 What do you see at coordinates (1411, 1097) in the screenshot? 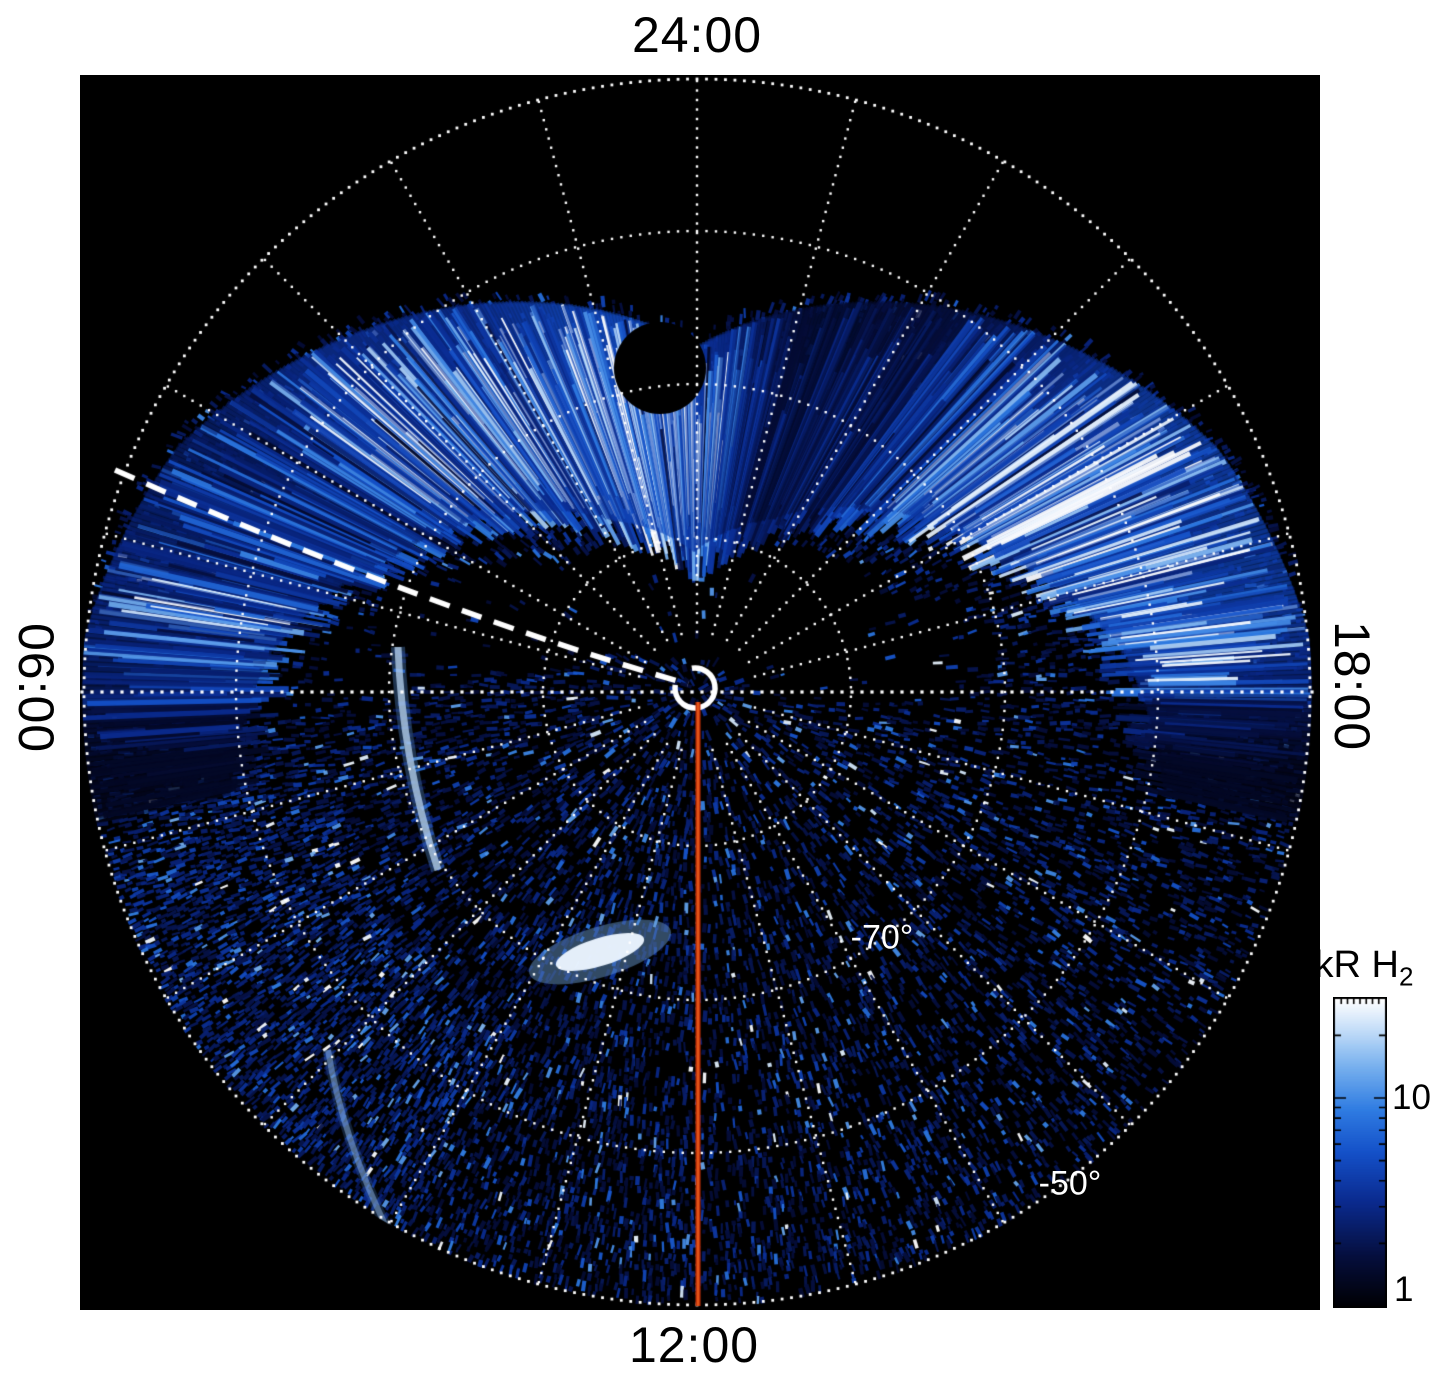
I see `colorbar-tick-10: 10` at bounding box center [1411, 1097].